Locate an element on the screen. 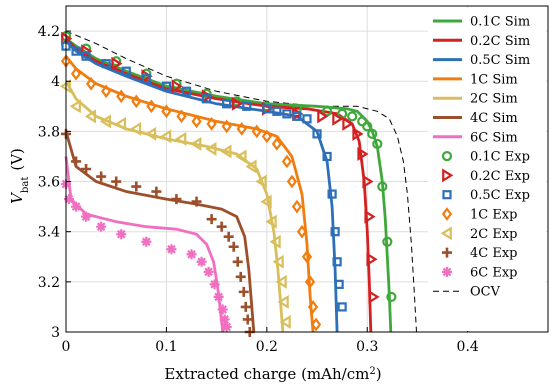  legend-label-0-2c-sim: 0.2C Sim is located at coordinates (500, 41).